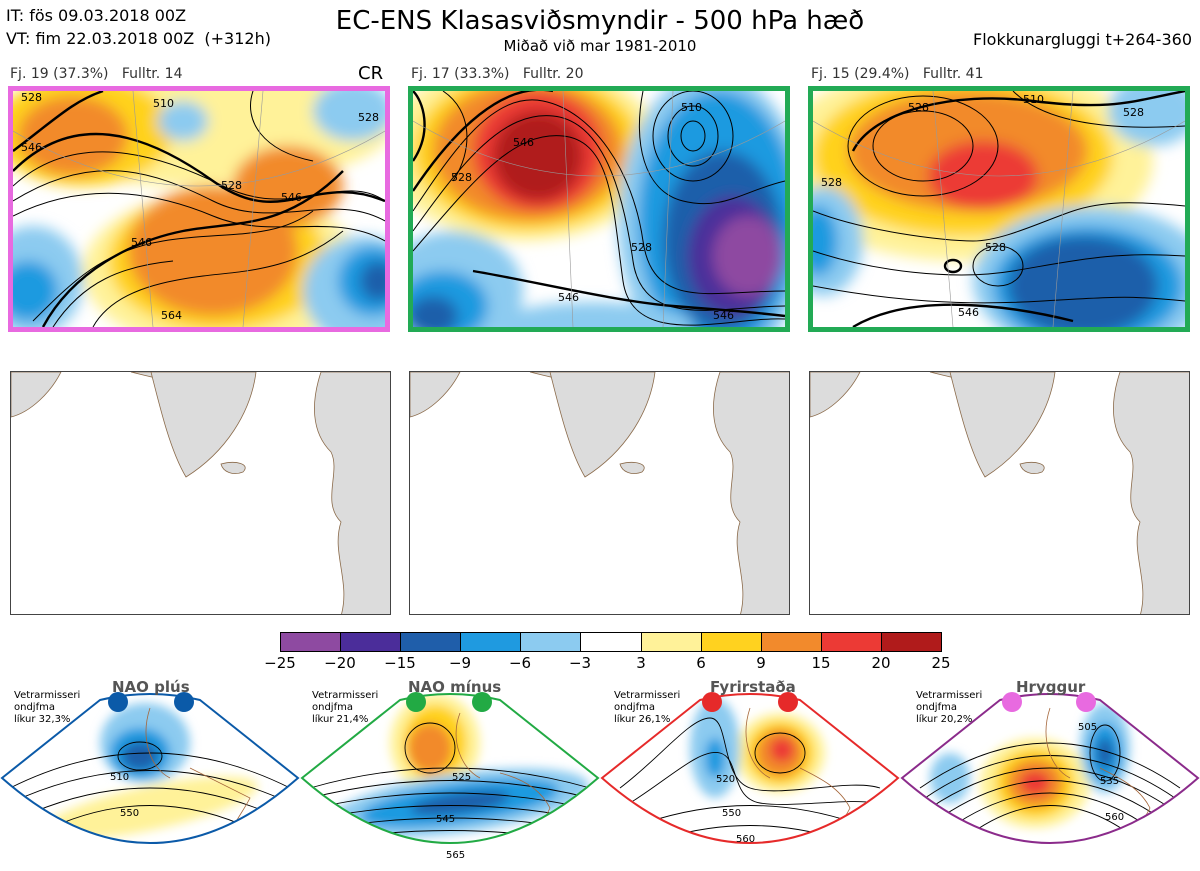 This screenshot has height=871, width=1200. What do you see at coordinates (151, 687) in the screenshot?
I see `nao-plus-title: NAO plús` at bounding box center [151, 687].